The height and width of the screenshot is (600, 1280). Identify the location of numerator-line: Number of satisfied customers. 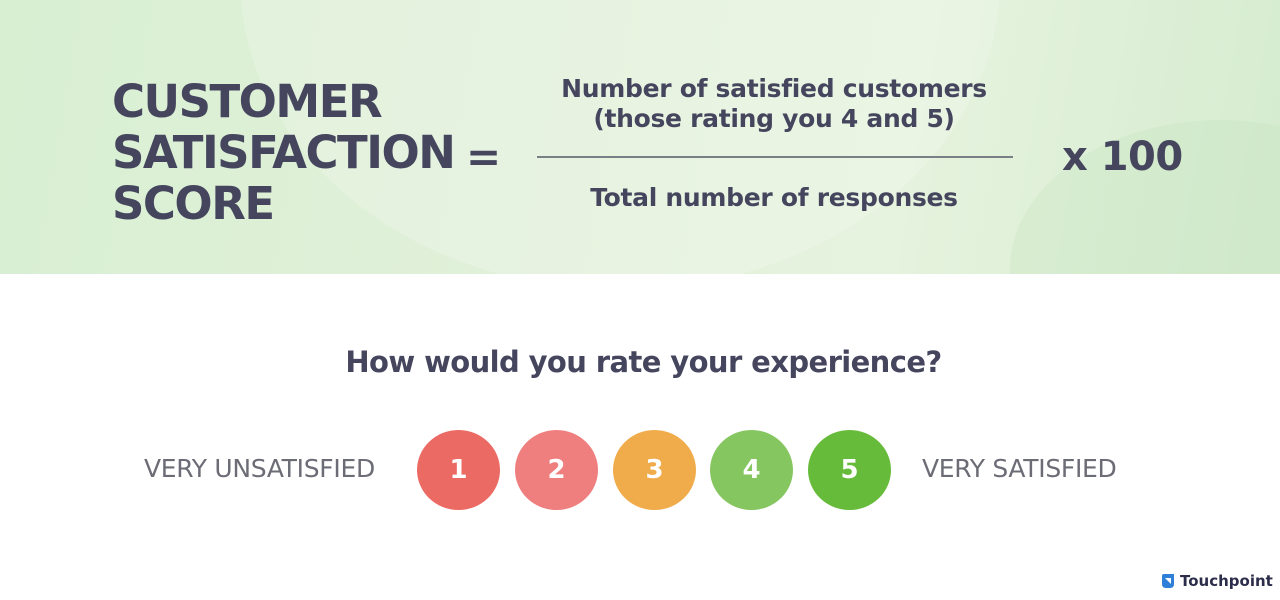
(774, 88).